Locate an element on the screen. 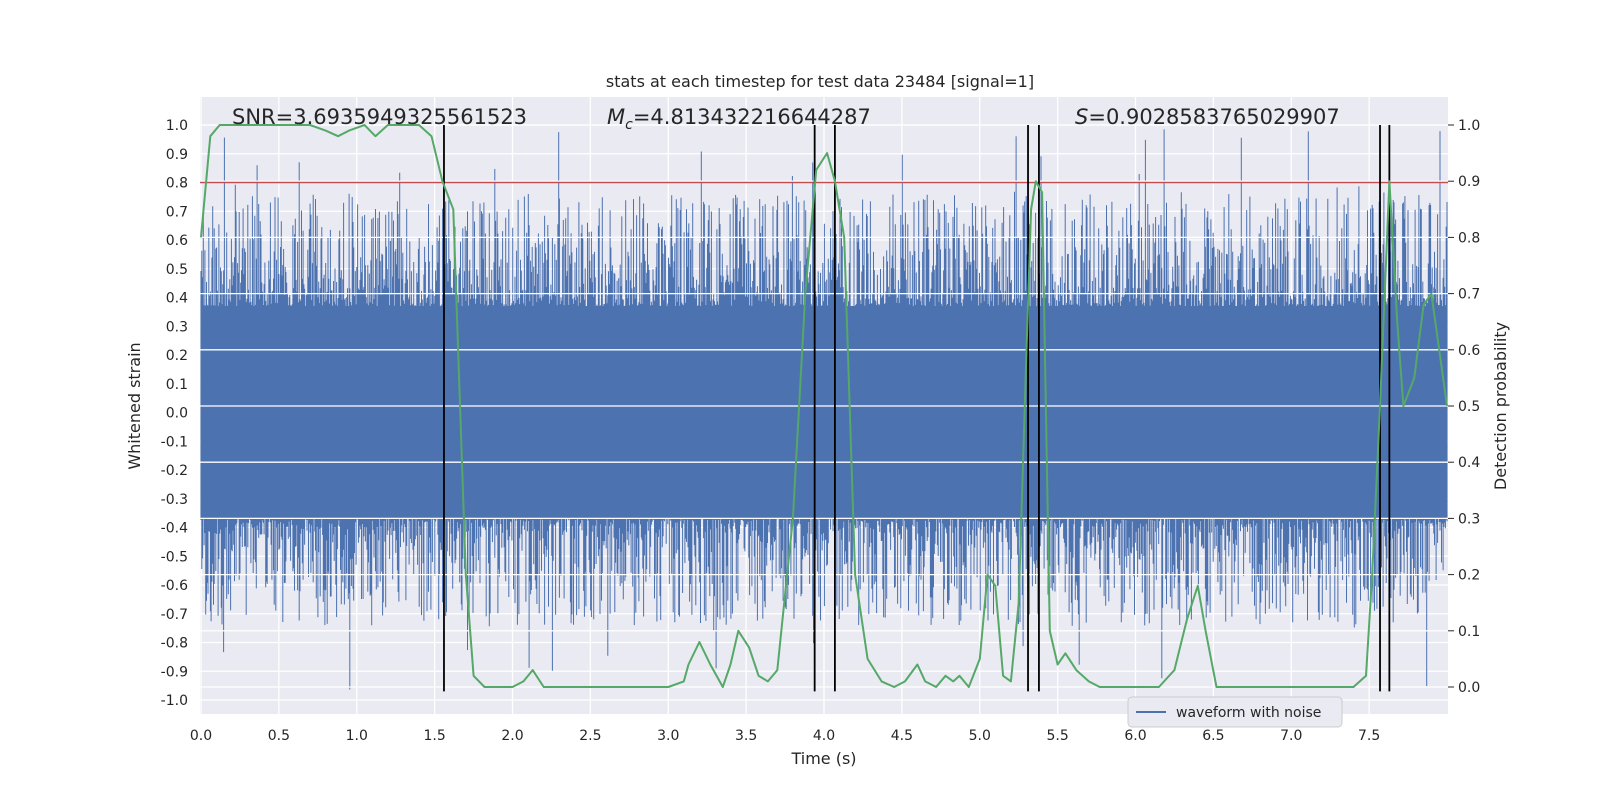 The height and width of the screenshot is (800, 1600). y-tick-label: -0.7 is located at coordinates (174, 615).